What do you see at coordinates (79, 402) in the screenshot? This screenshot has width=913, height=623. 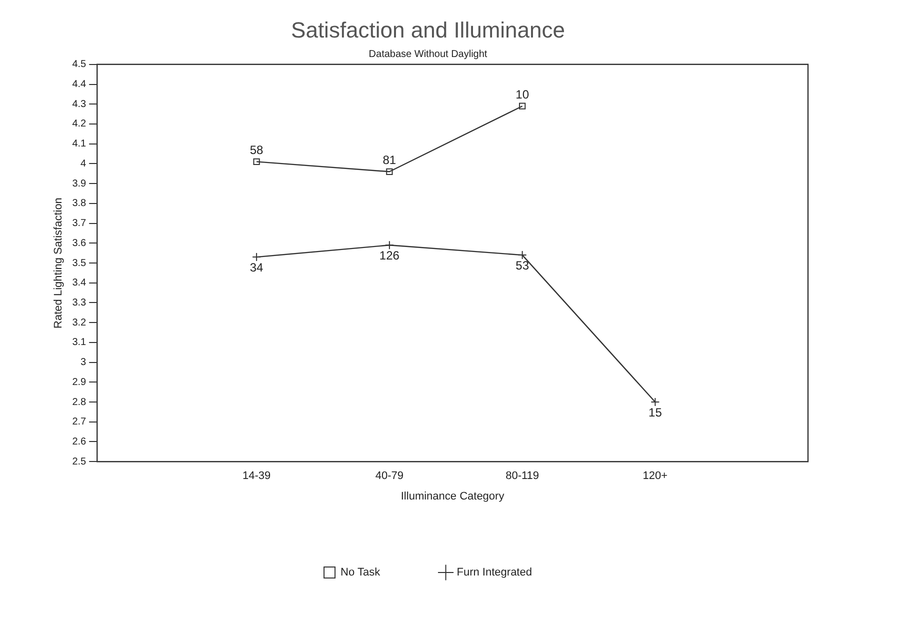 I see `y-tick-label: 2.8` at bounding box center [79, 402].